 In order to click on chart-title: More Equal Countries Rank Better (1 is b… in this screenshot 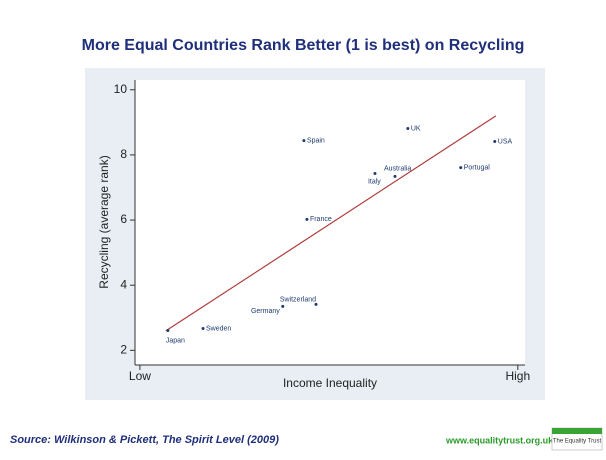, I will do `click(303, 45)`.